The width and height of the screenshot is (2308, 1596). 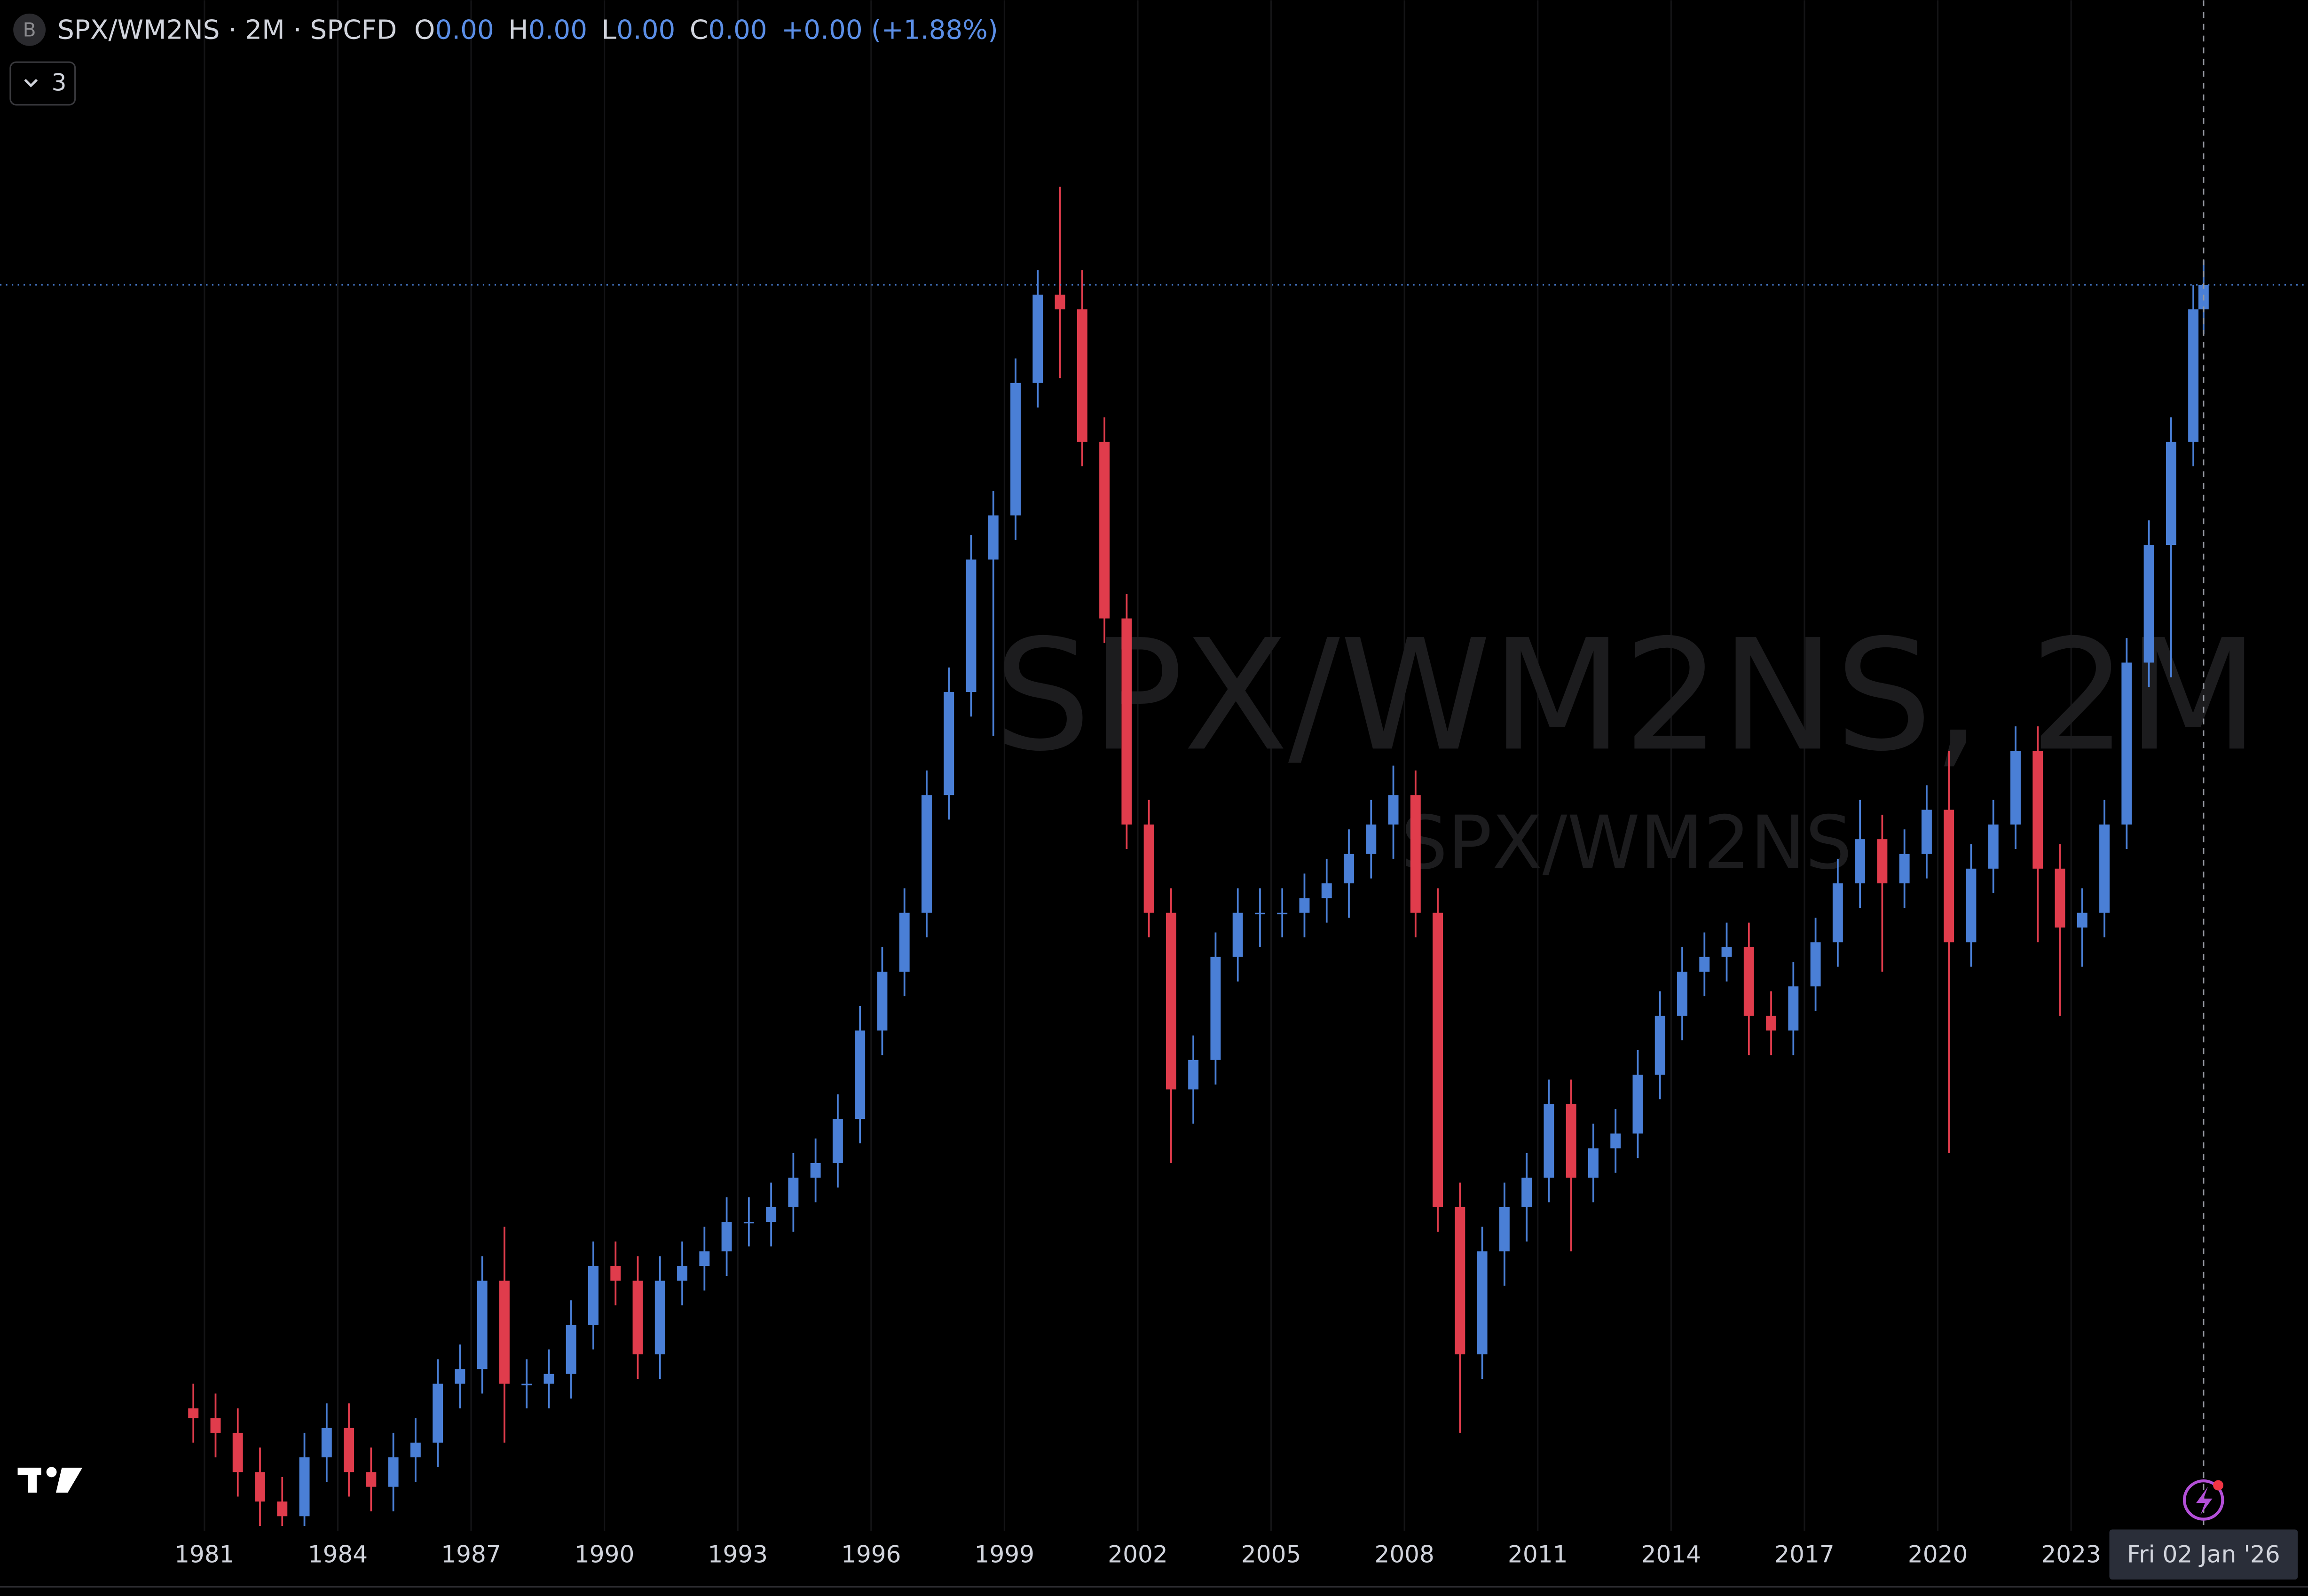 What do you see at coordinates (871, 1554) in the screenshot?
I see `x-tick-label: 1996` at bounding box center [871, 1554].